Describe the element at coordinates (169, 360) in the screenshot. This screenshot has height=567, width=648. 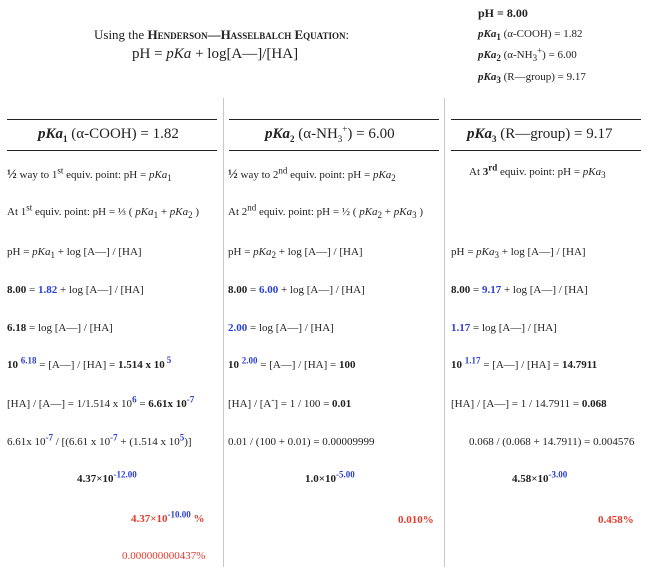
I see `col1-pow-res-exp: 5` at that location.